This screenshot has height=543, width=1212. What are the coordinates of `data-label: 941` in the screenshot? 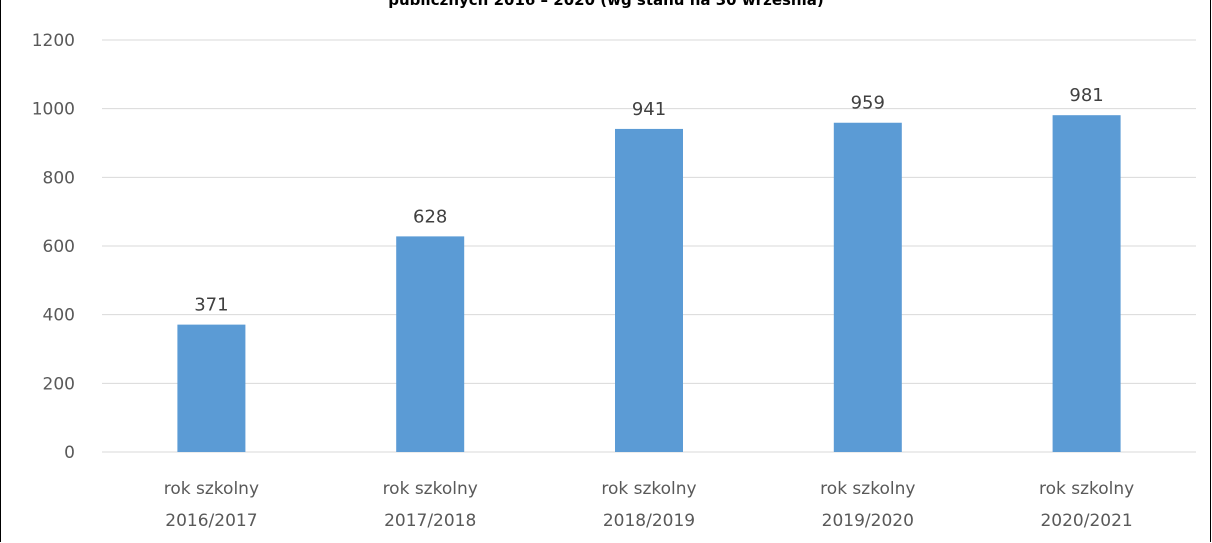 It's located at (649, 109).